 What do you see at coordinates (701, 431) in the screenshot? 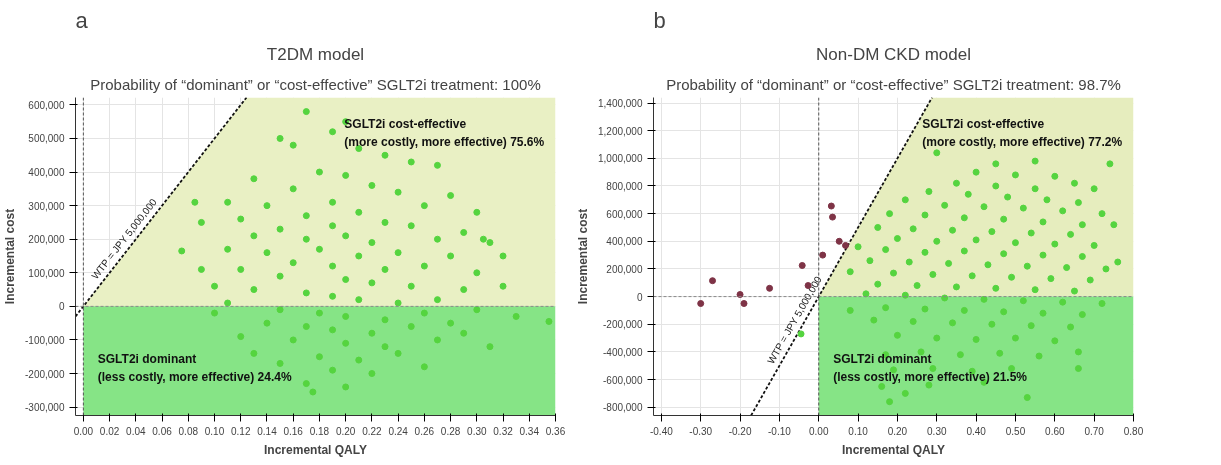
I see `x-tick-label: -0.30` at bounding box center [701, 431].